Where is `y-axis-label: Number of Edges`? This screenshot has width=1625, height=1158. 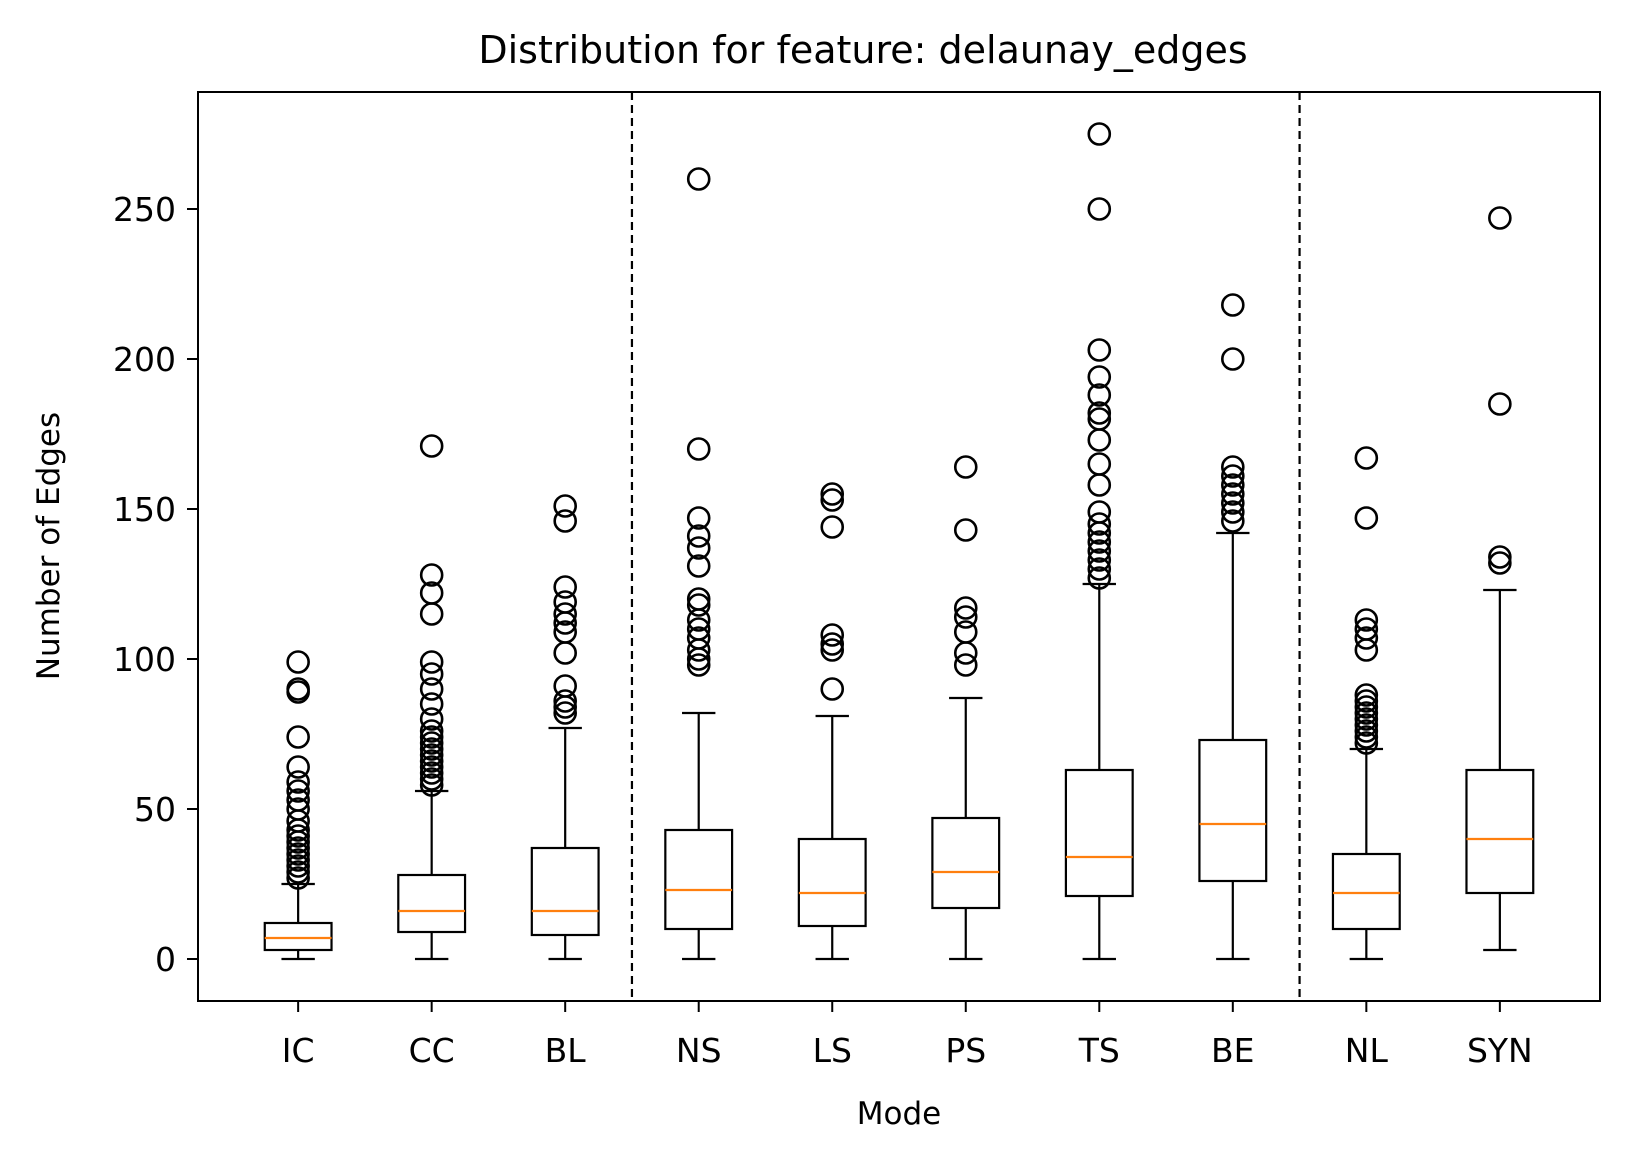
y-axis-label: Number of Edges is located at coordinates (49, 546).